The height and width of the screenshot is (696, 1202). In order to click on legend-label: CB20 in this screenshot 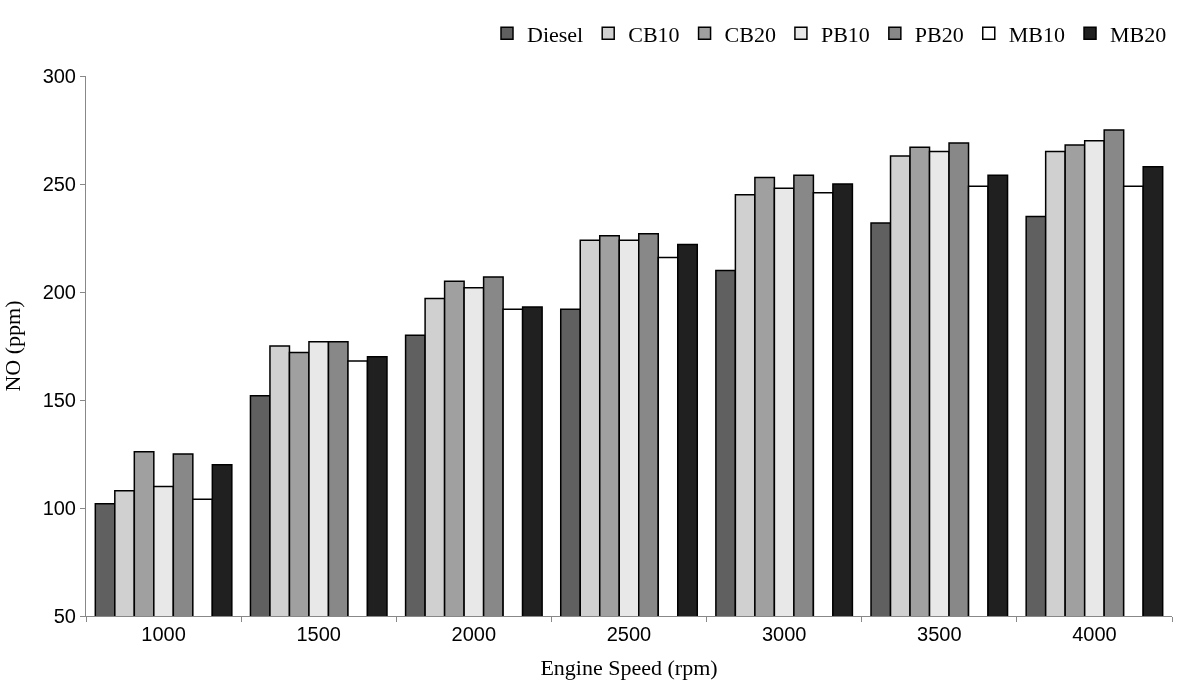, I will do `click(750, 34)`.